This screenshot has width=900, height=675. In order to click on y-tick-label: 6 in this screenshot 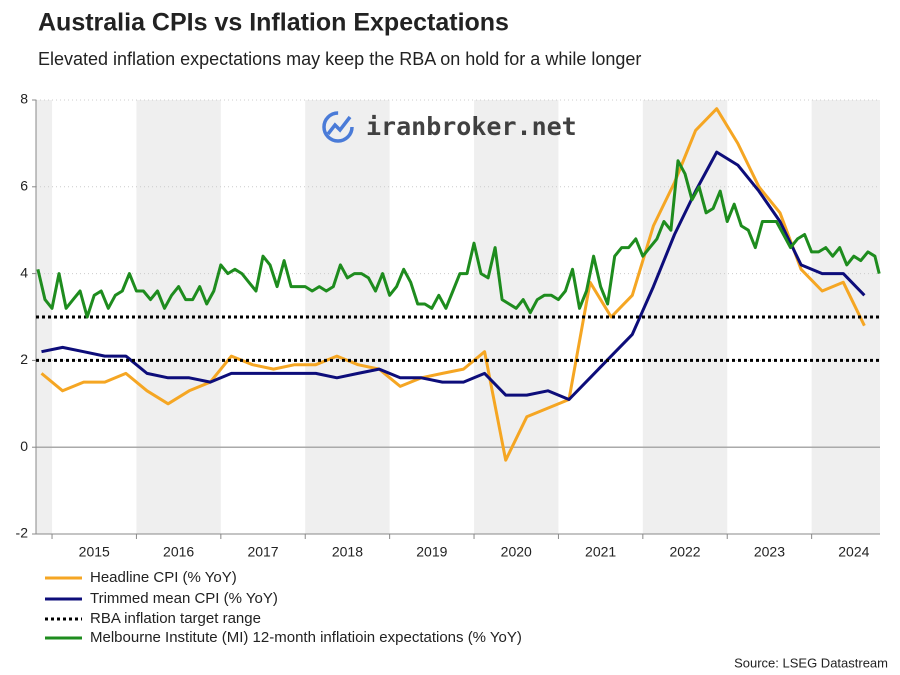, I will do `click(24, 186)`.